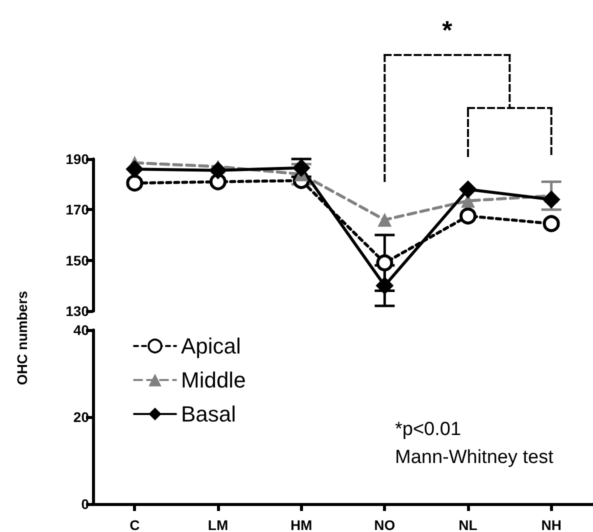  I want to click on x-tick-label: LM, so click(218, 524).